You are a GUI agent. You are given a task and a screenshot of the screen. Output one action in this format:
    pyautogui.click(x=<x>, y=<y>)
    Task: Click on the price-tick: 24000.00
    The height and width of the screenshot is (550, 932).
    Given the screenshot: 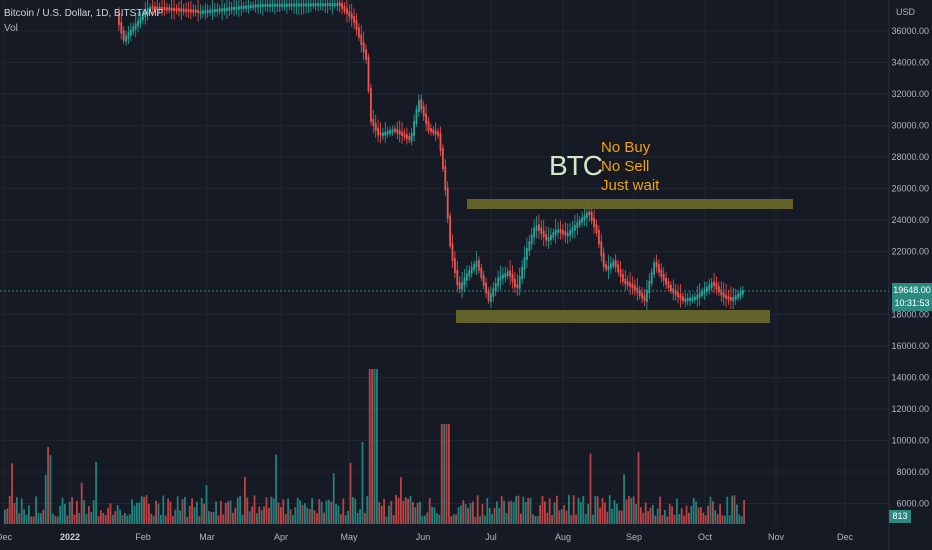 What is the action you would take?
    pyautogui.click(x=910, y=220)
    